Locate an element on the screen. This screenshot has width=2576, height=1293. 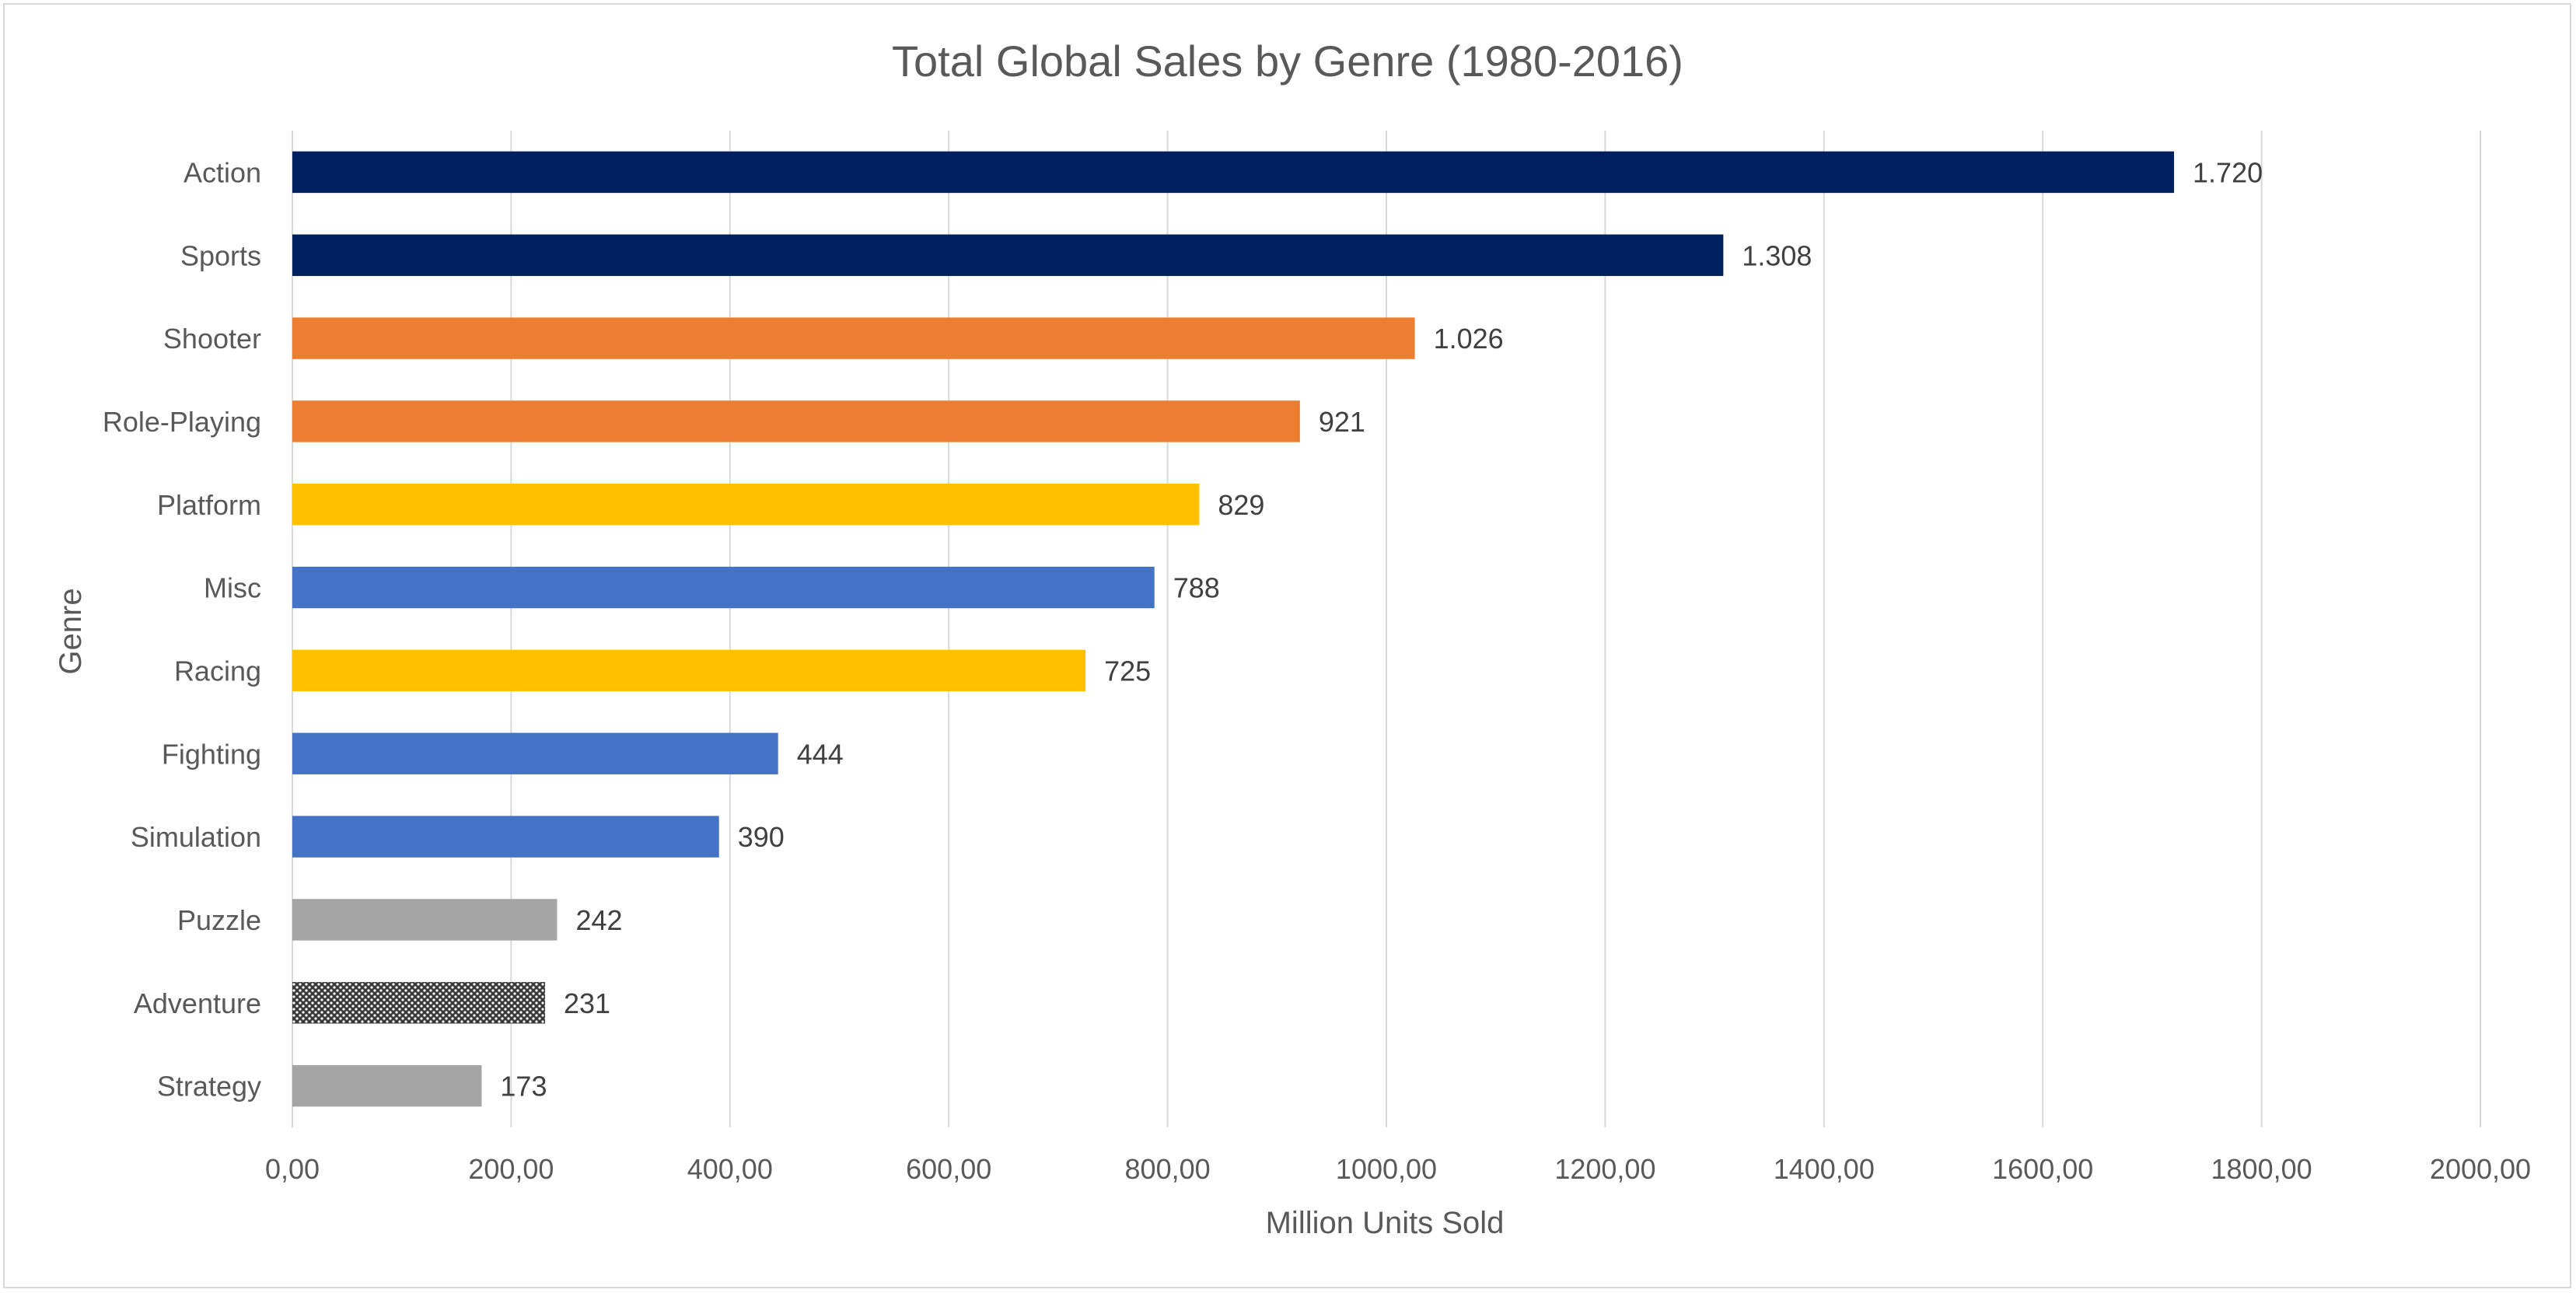
x-tick-label: 0,00 is located at coordinates (292, 1169).